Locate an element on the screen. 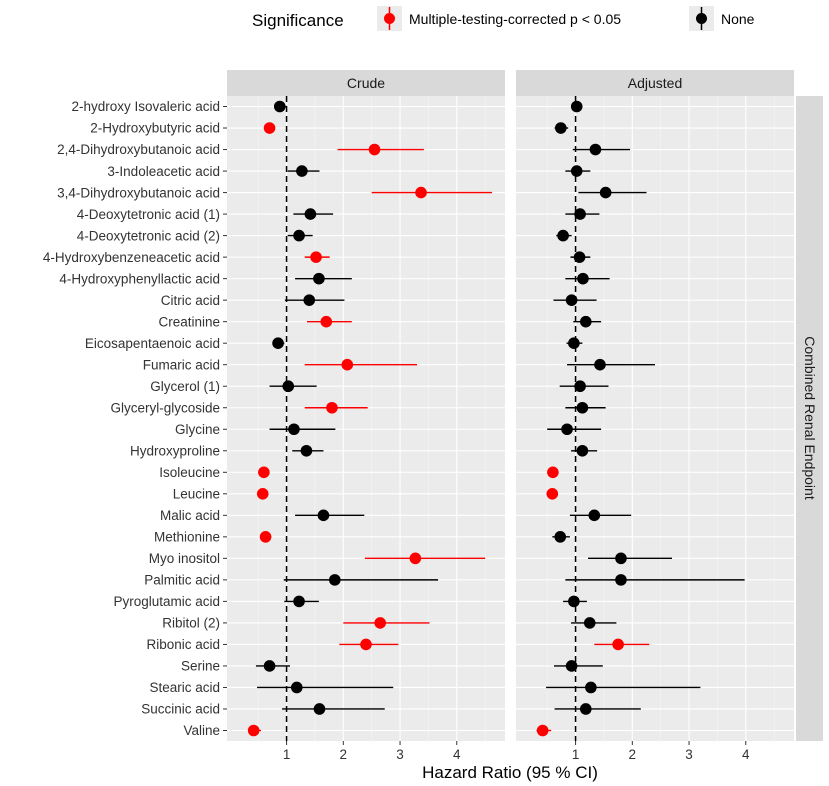 This screenshot has height=786, width=829. y-tick-label-5: 4-Deoxytetronic acid (1) is located at coordinates (148, 214).